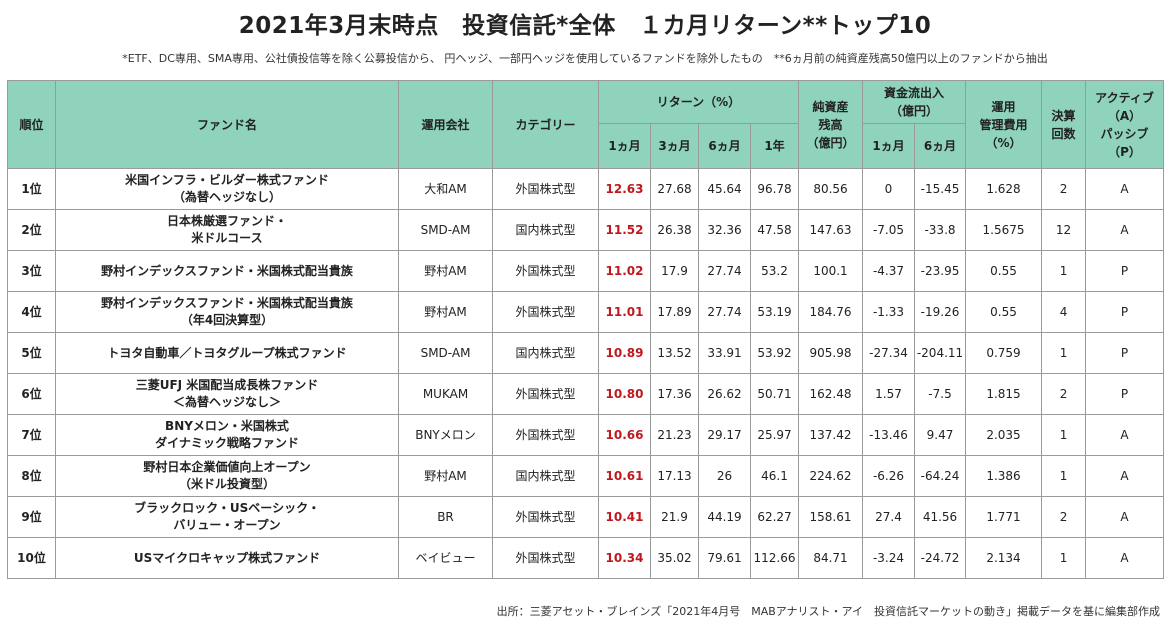 This screenshot has height=626, width=1170. Describe the element at coordinates (888, 312) in the screenshot. I see `flow-1m-cell: -1.33` at that location.